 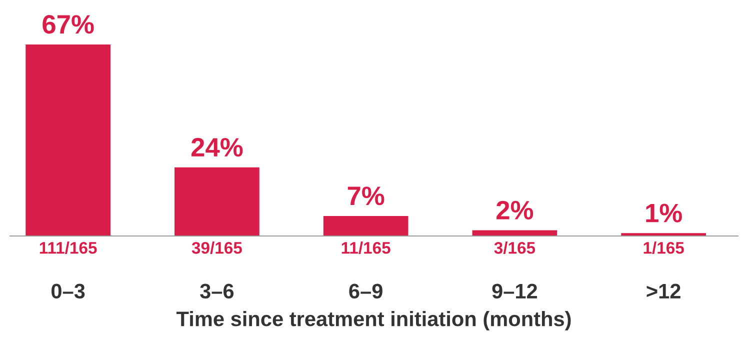 What do you see at coordinates (366, 196) in the screenshot?
I see `data-label: 7%` at bounding box center [366, 196].